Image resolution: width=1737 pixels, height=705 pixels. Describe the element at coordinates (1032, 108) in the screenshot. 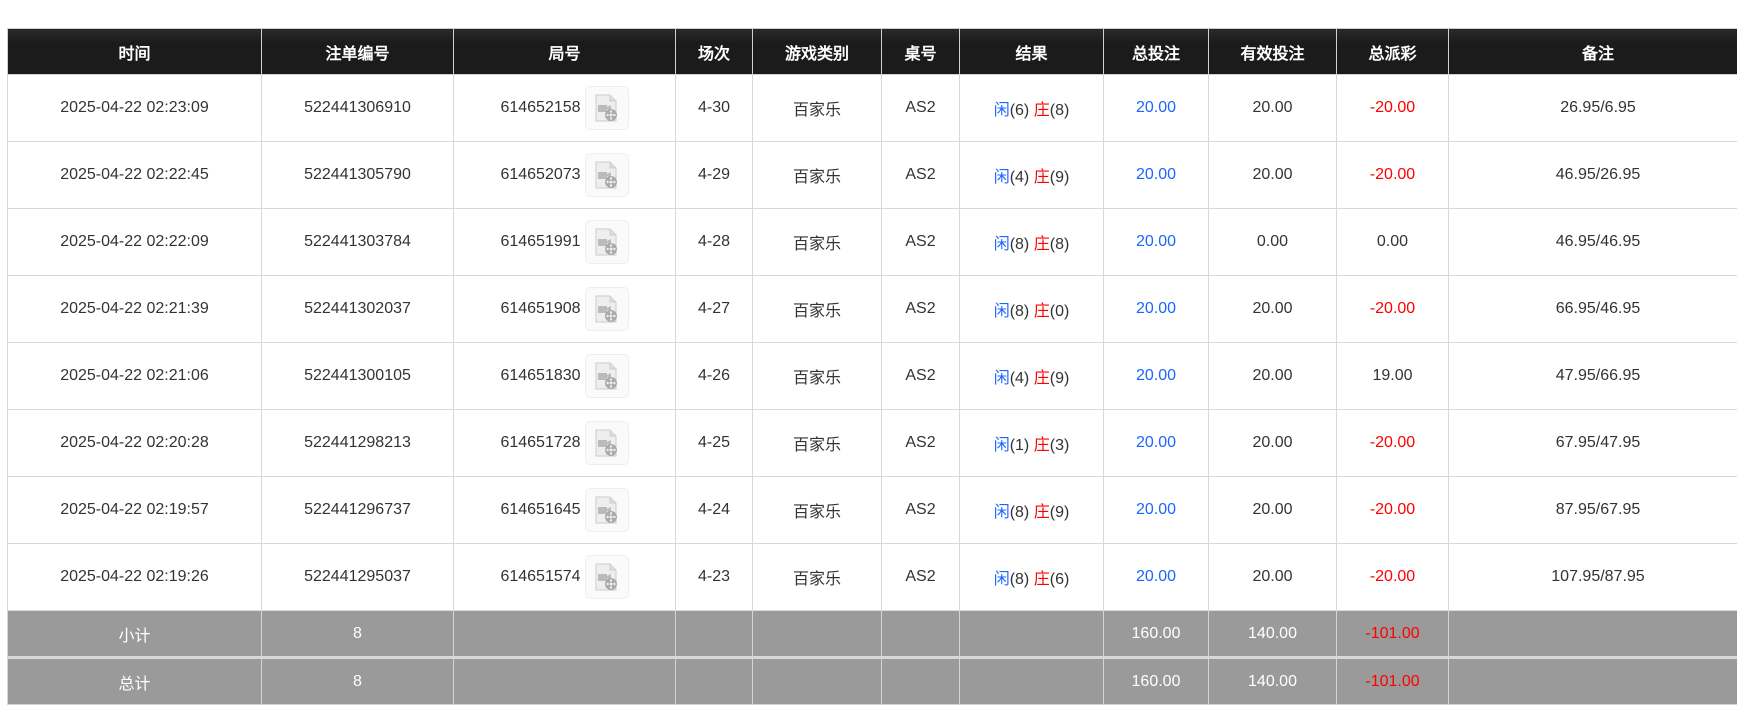

I see `result-cell: 闲(6) 庄(8)` at that location.